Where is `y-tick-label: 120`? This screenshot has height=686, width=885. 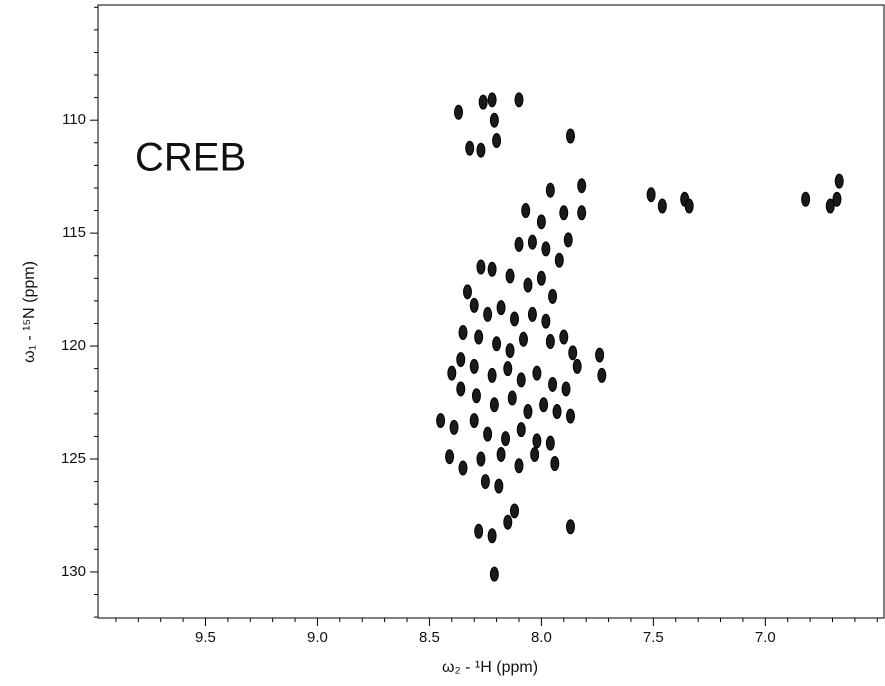
y-tick-label: 120 is located at coordinates (73, 345).